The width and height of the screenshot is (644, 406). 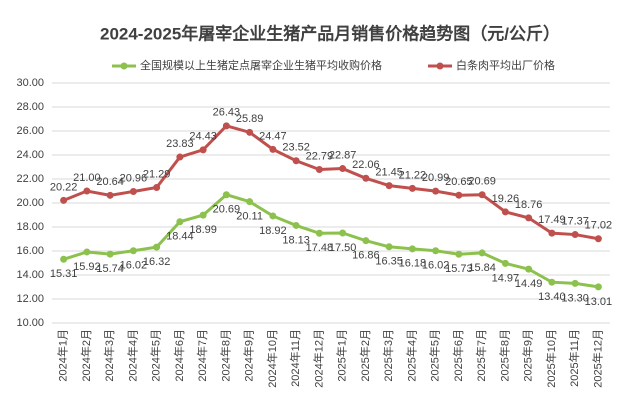 What do you see at coordinates (30, 203) in the screenshot?
I see `y-tick-label: 20.00` at bounding box center [30, 203].